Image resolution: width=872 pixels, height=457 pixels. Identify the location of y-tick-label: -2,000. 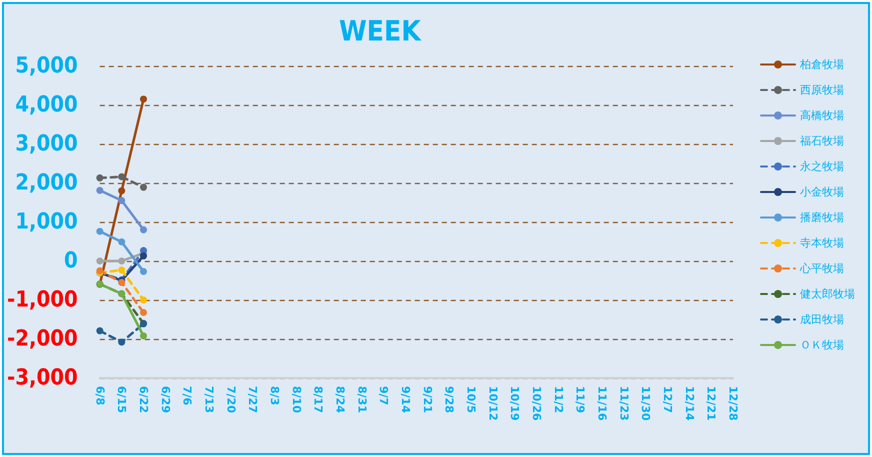
(42, 339).